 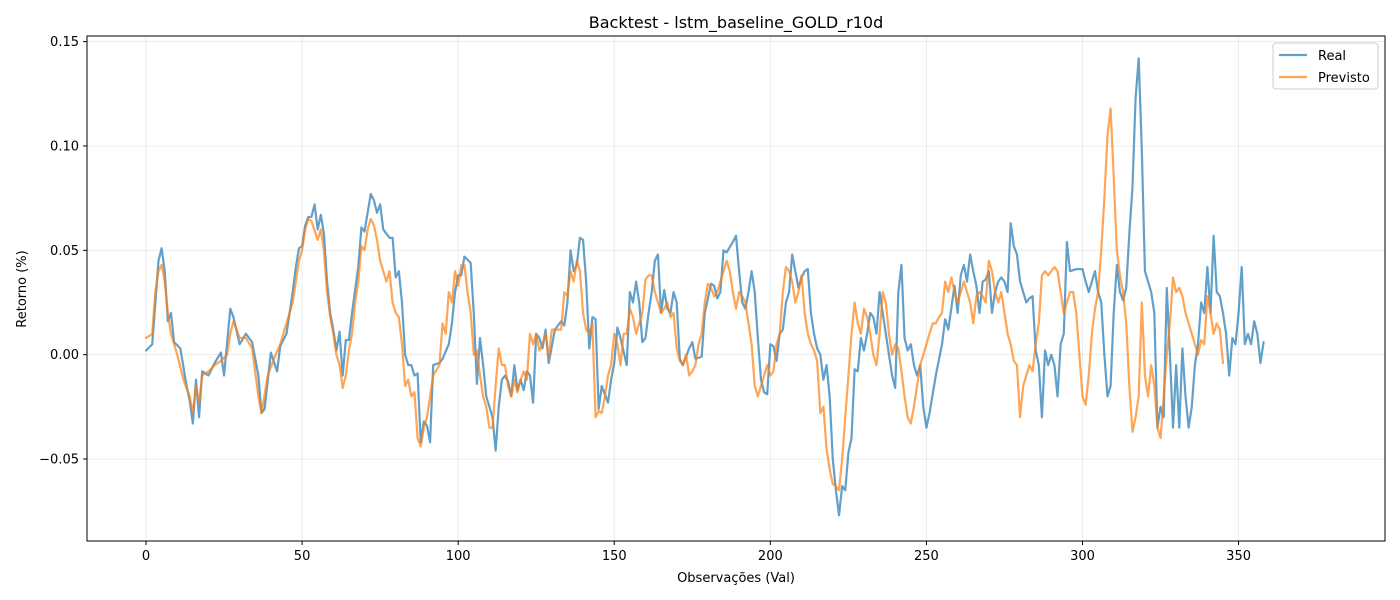 What do you see at coordinates (696, 552) in the screenshot?
I see `x-axis-ticks: 0 50 100 150 200 250 300 350` at bounding box center [696, 552].